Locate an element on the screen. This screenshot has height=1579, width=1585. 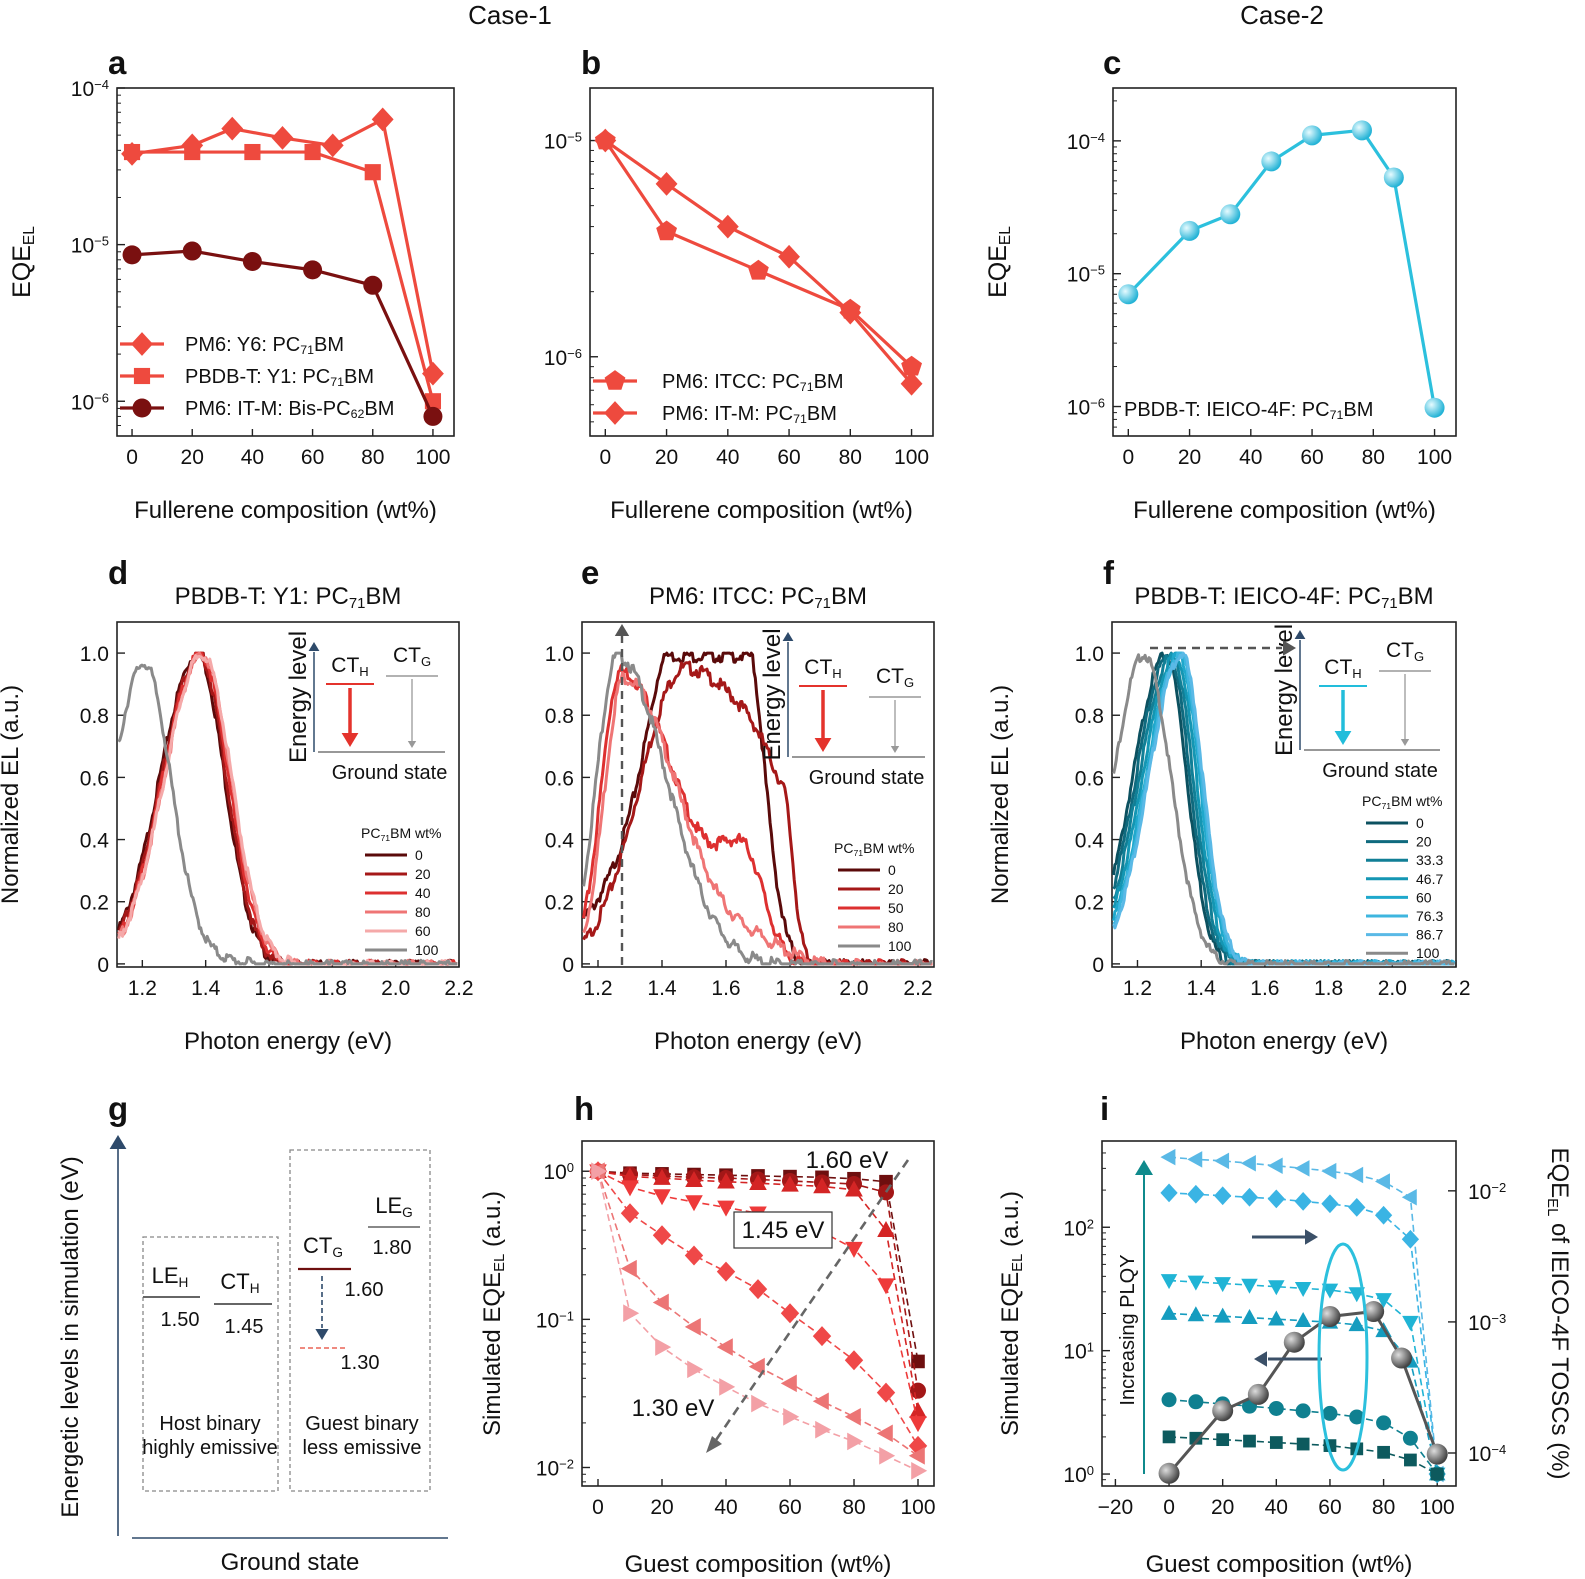
guest-decay-head is located at coordinates (1405, 742).